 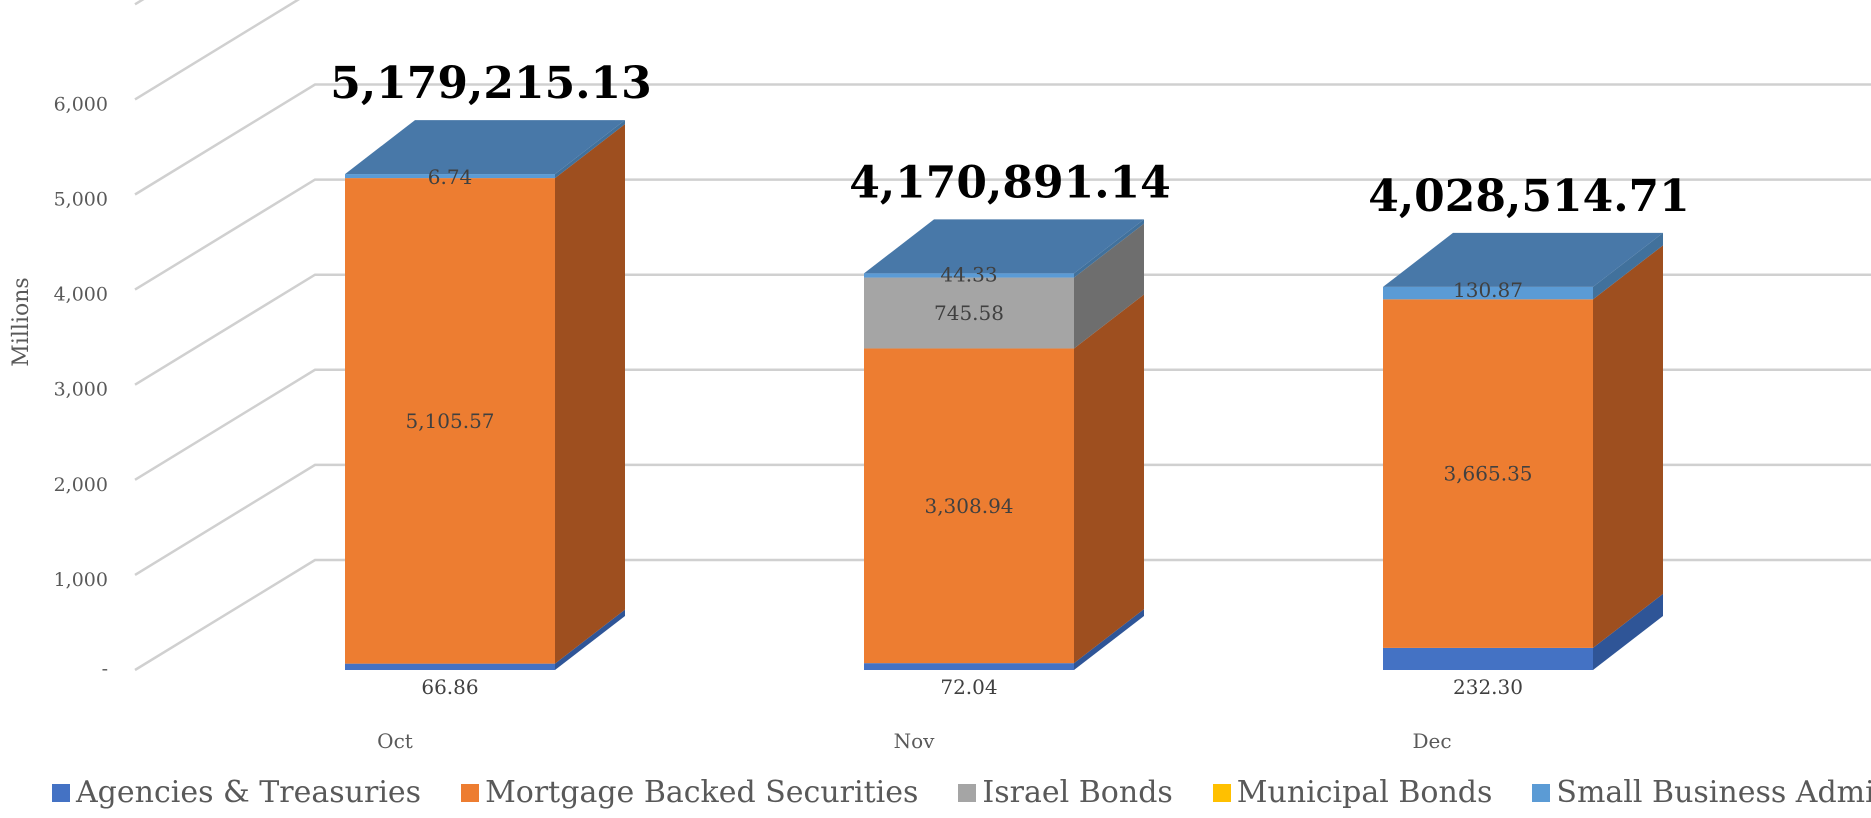 I want to click on x-tick-label: Oct, so click(x=395, y=741).